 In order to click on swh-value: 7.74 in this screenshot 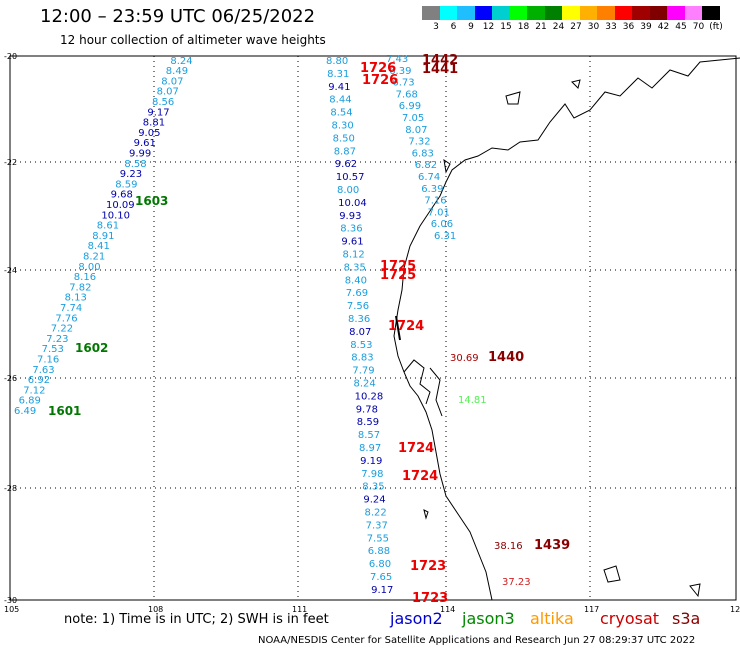, I will do `click(71, 308)`.